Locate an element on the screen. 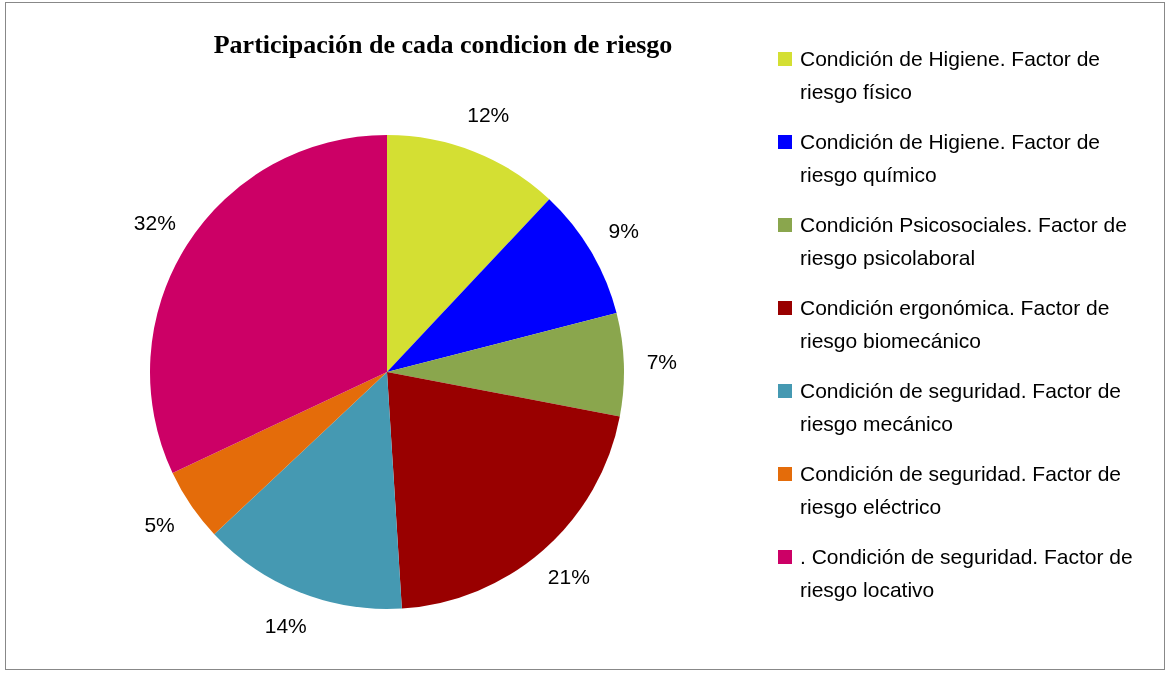 The image size is (1169, 674). data-label: 9% is located at coordinates (623, 230).